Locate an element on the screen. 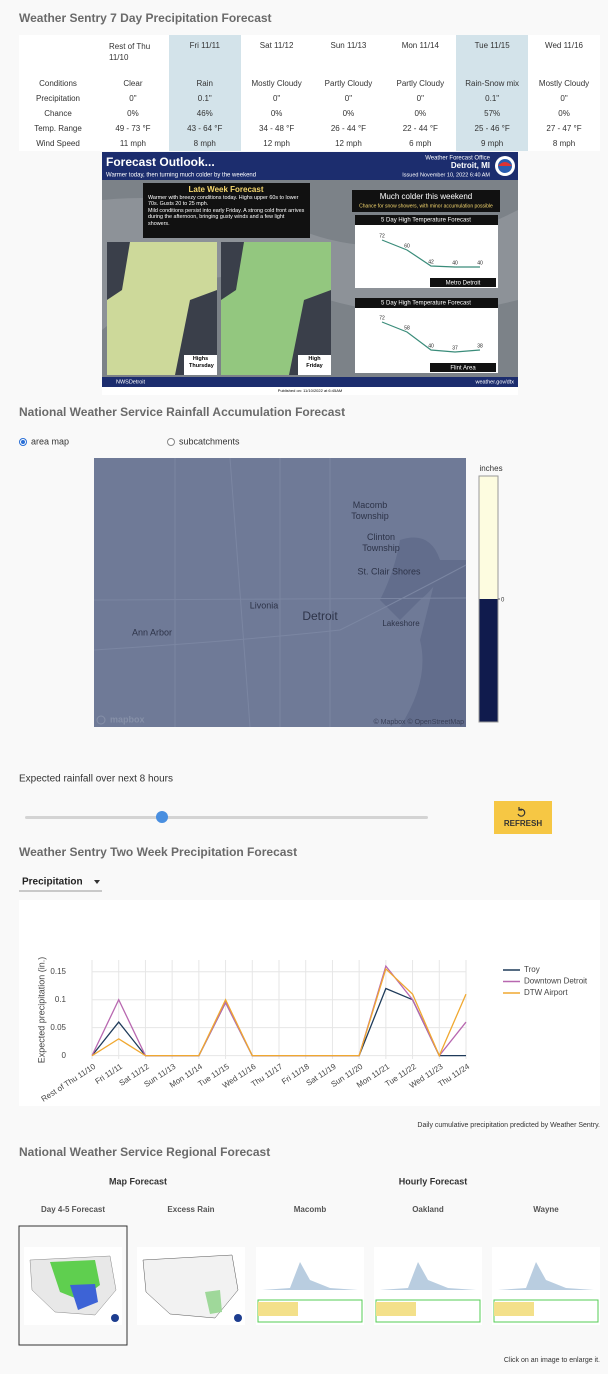 The width and height of the screenshot is (608, 1374). cell: 11 mph is located at coordinates (132, 143).